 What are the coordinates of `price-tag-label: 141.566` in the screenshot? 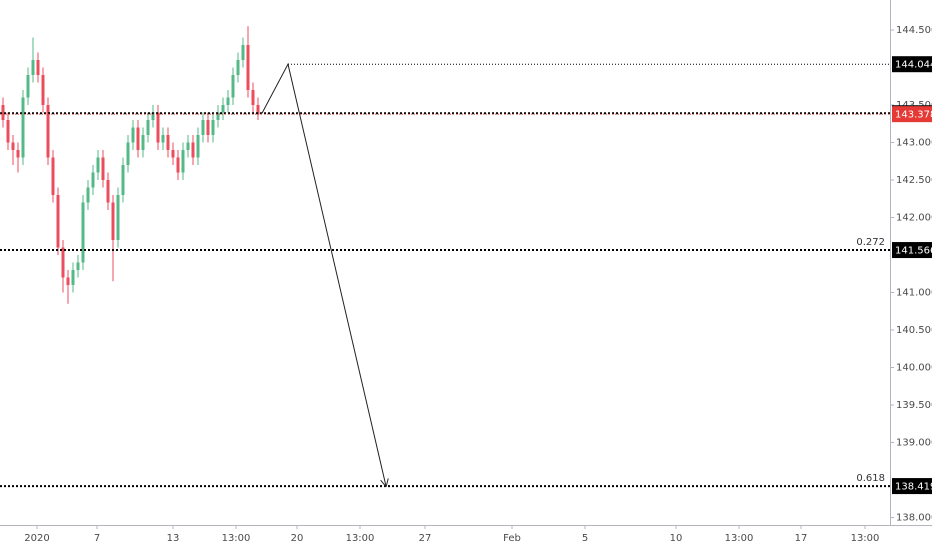 It's located at (913, 251).